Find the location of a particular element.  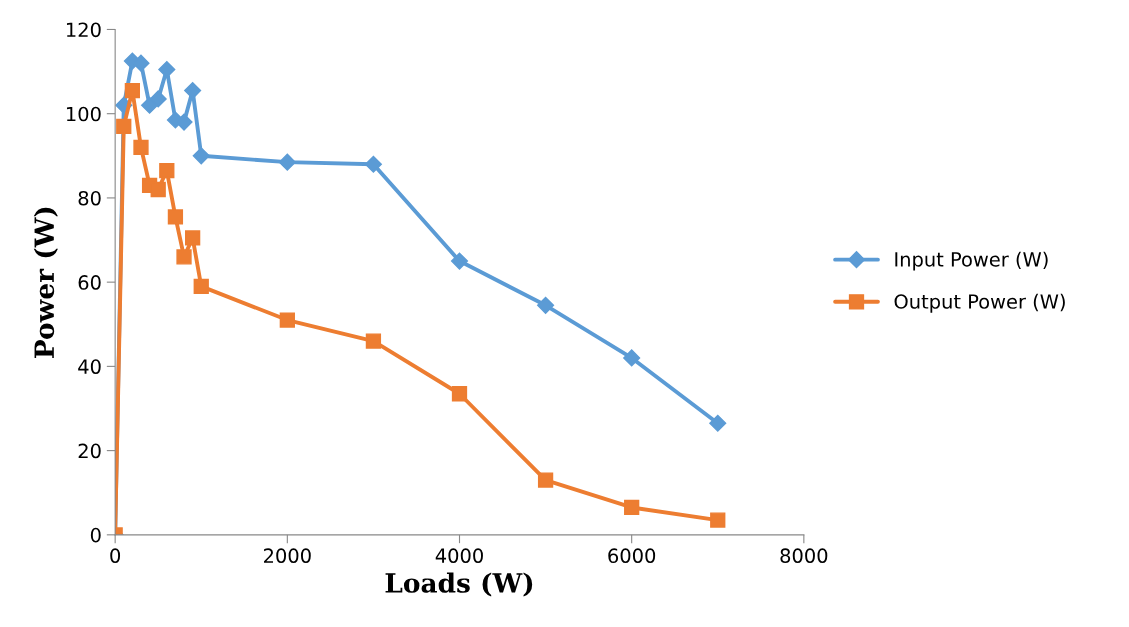

y-tick-label: 60 is located at coordinates (89, 282).